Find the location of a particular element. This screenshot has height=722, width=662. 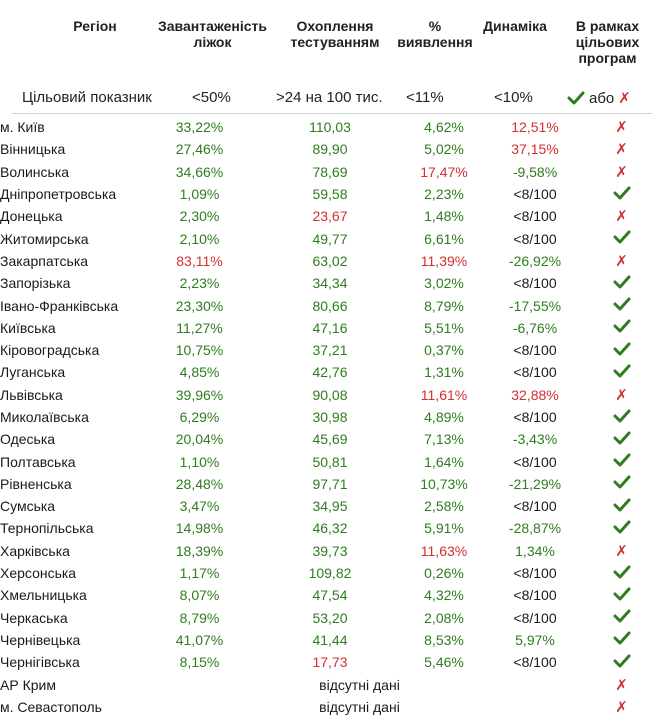

region-name: Одеська is located at coordinates (28, 439).